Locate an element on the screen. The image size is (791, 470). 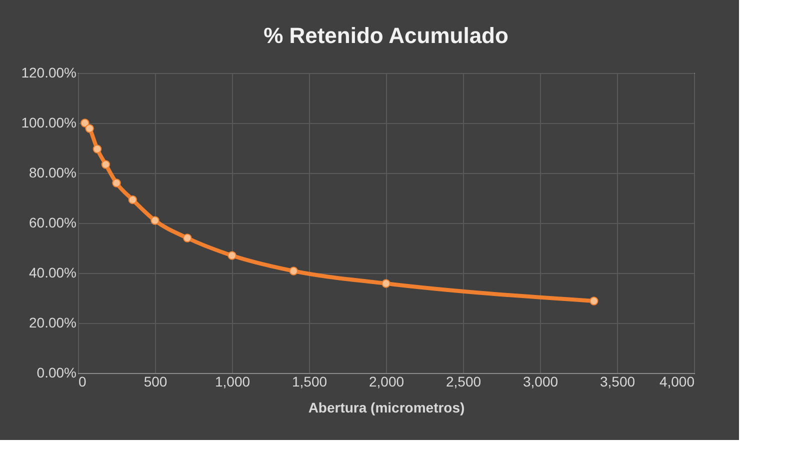
x-tick-label: 0 is located at coordinates (82, 382).